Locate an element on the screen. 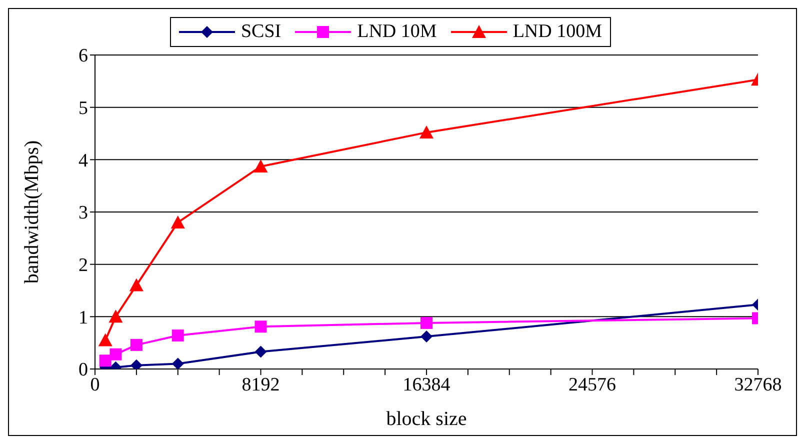 The image size is (805, 444). x-tick-label: 24576 is located at coordinates (592, 385).